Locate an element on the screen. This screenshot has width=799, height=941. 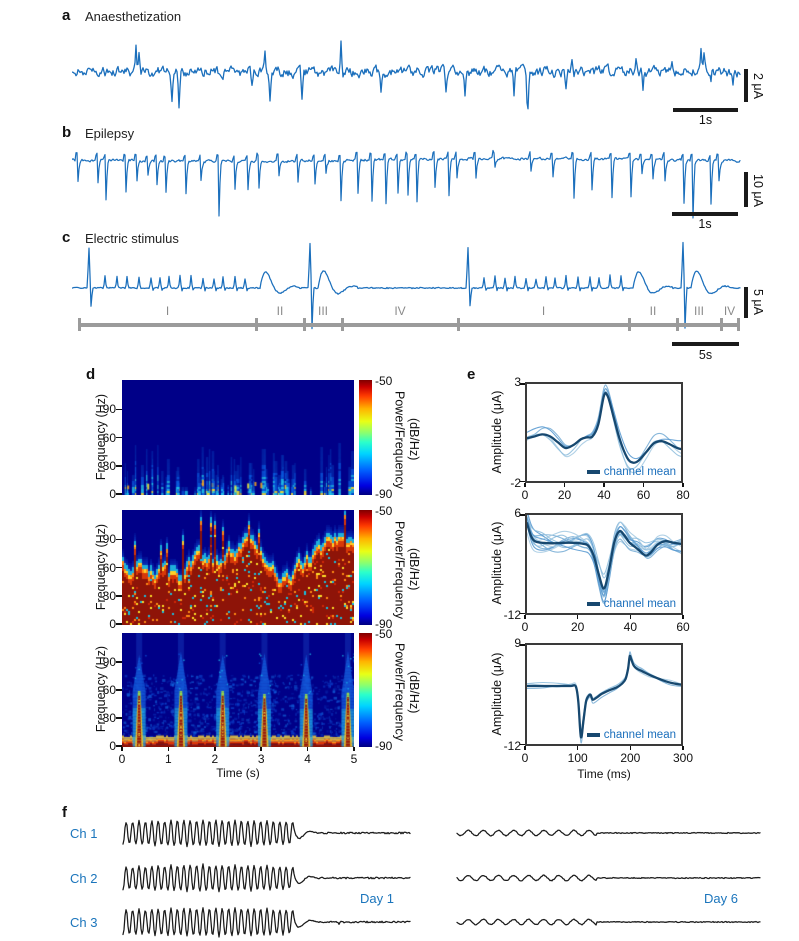
evoked-plot-3-traces is located at coordinates (604, 697).